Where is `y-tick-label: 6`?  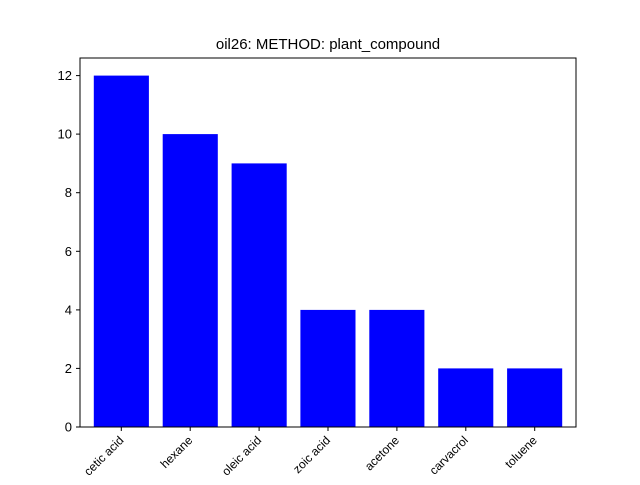 y-tick-label: 6 is located at coordinates (68, 251).